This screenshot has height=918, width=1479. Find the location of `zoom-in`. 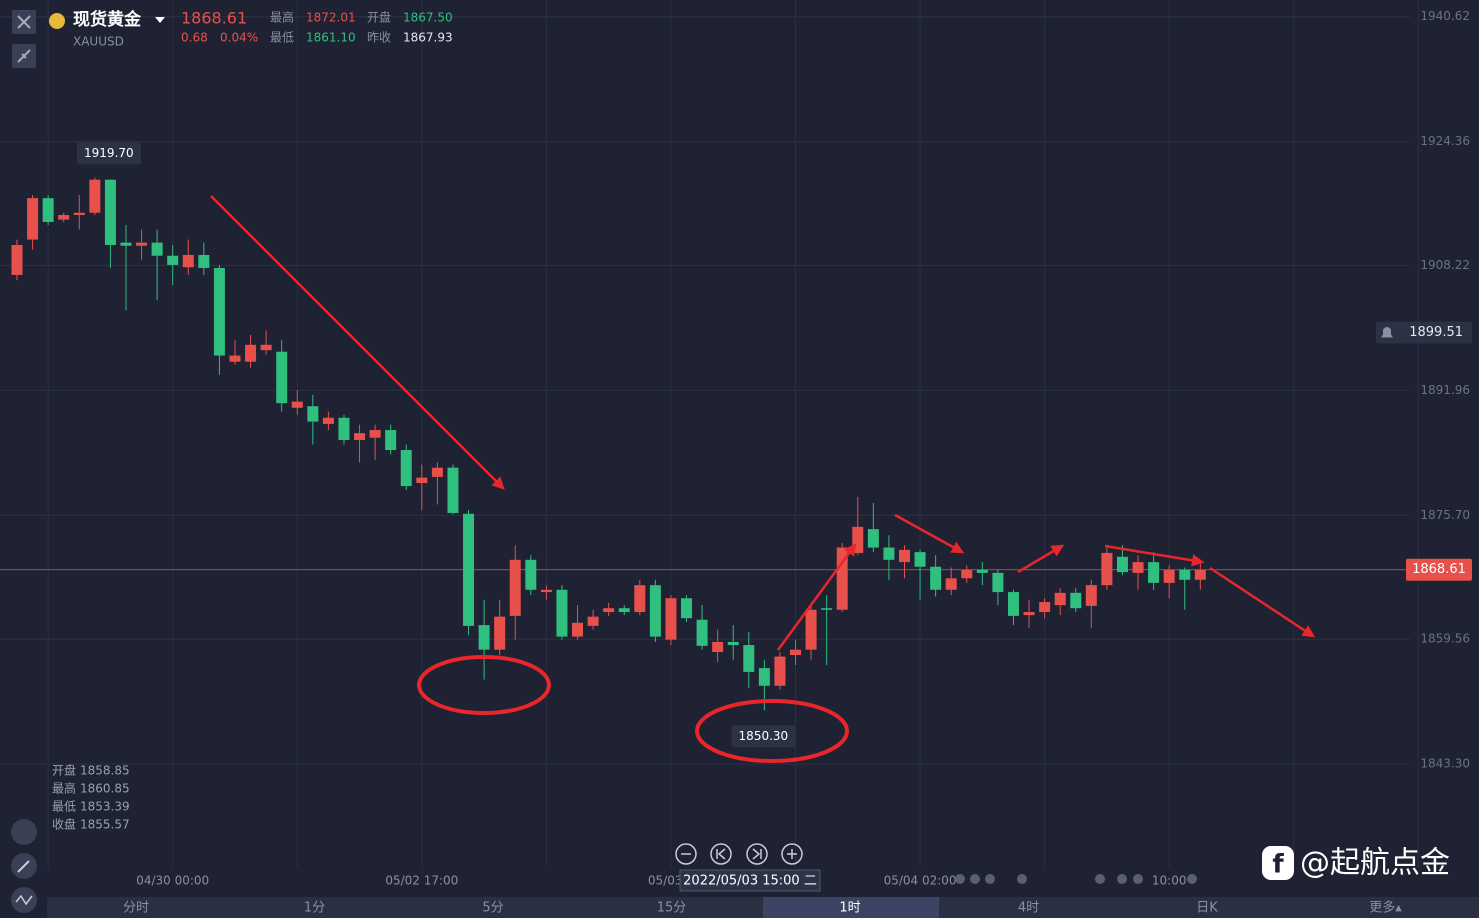

zoom-in is located at coordinates (792, 854).